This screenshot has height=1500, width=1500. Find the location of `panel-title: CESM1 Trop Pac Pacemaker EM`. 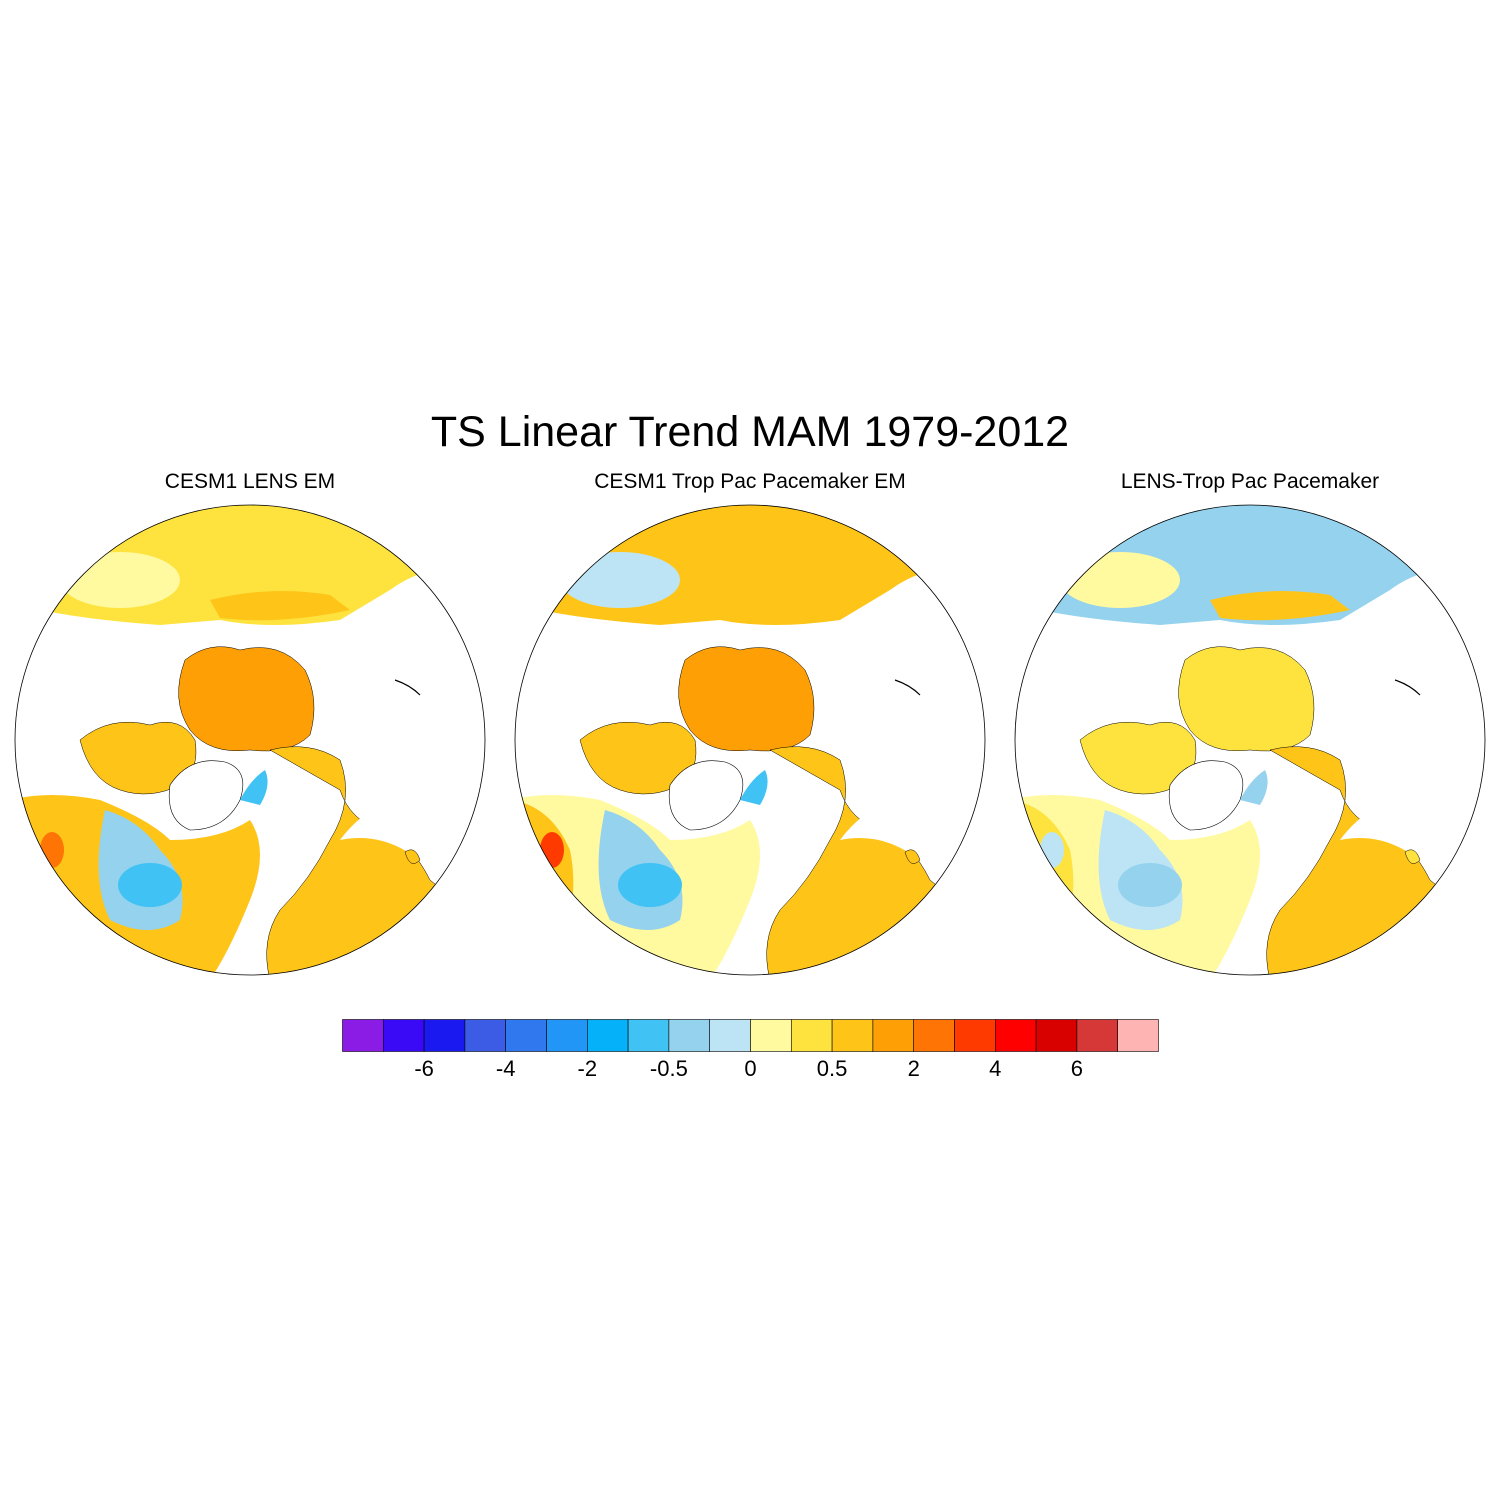

panel-title: CESM1 Trop Pac Pacemaker EM is located at coordinates (750, 481).